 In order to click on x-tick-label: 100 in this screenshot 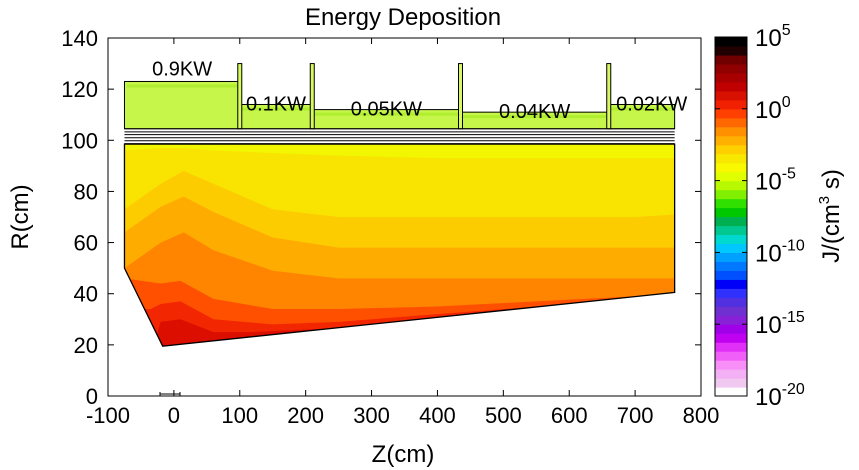, I will do `click(239, 415)`.